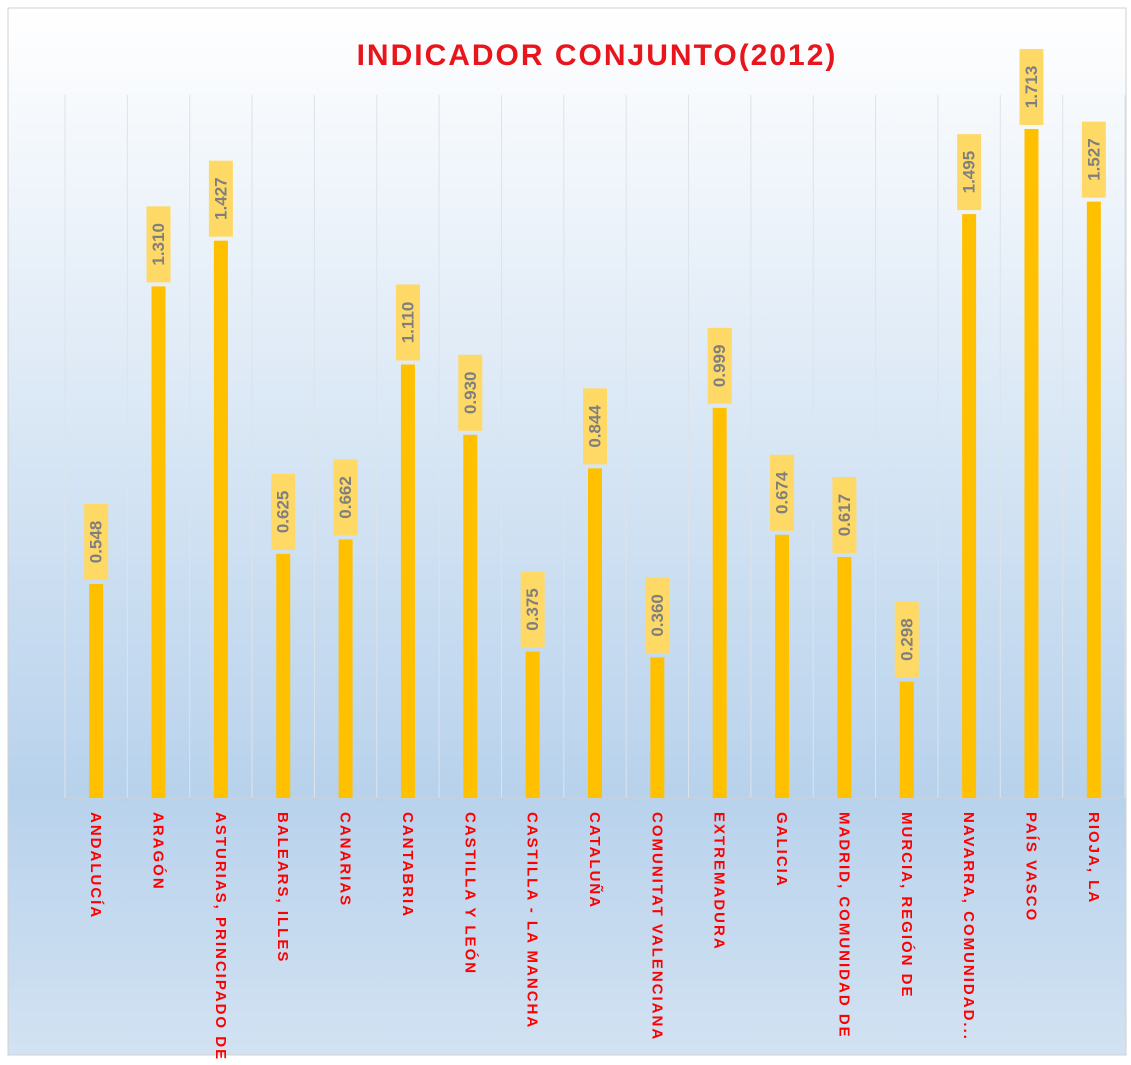  I want to click on x-tick-label: CANARIAS, so click(345, 859).